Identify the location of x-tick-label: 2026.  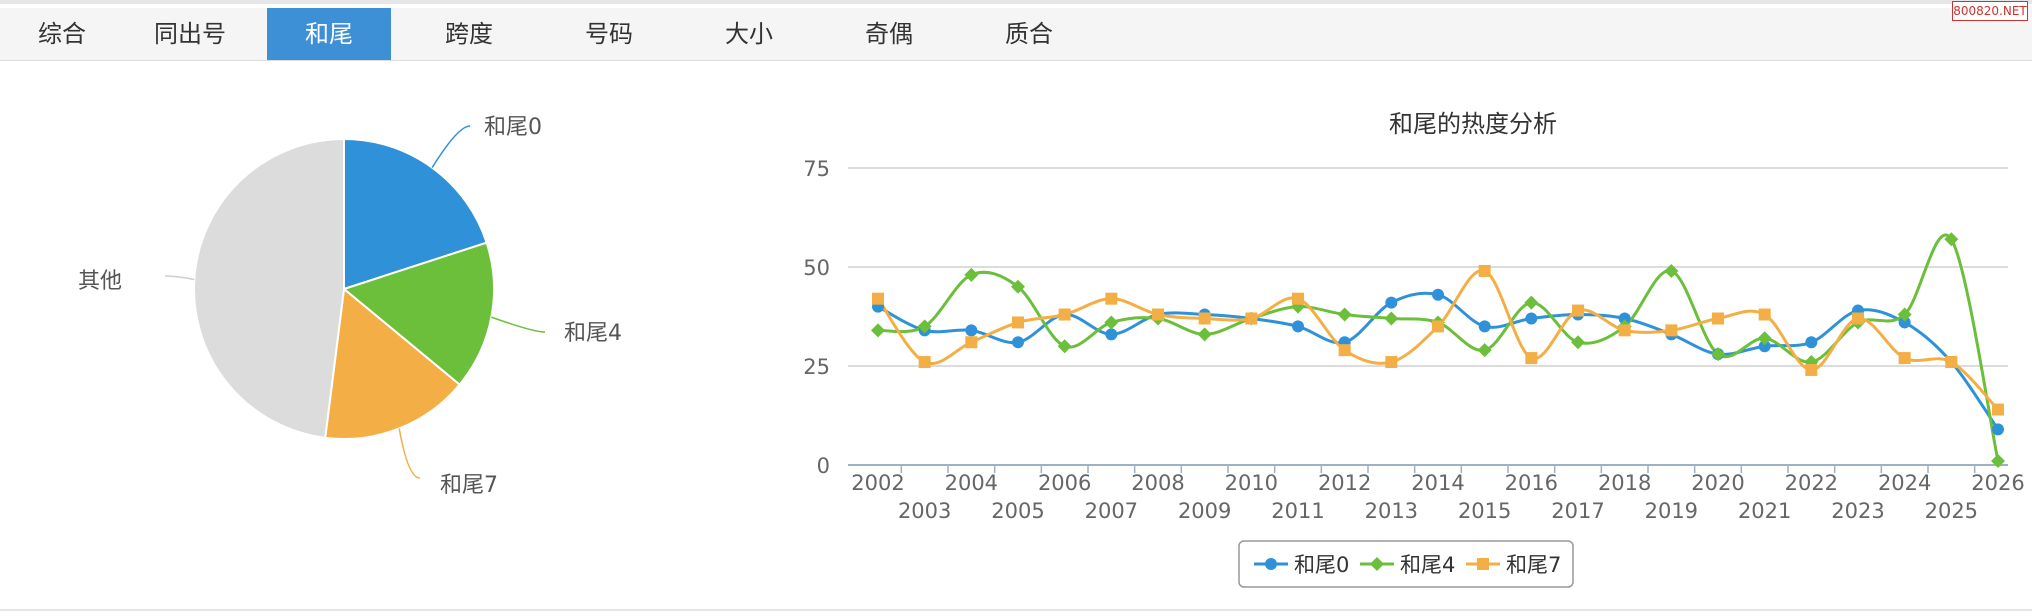
(1997, 483).